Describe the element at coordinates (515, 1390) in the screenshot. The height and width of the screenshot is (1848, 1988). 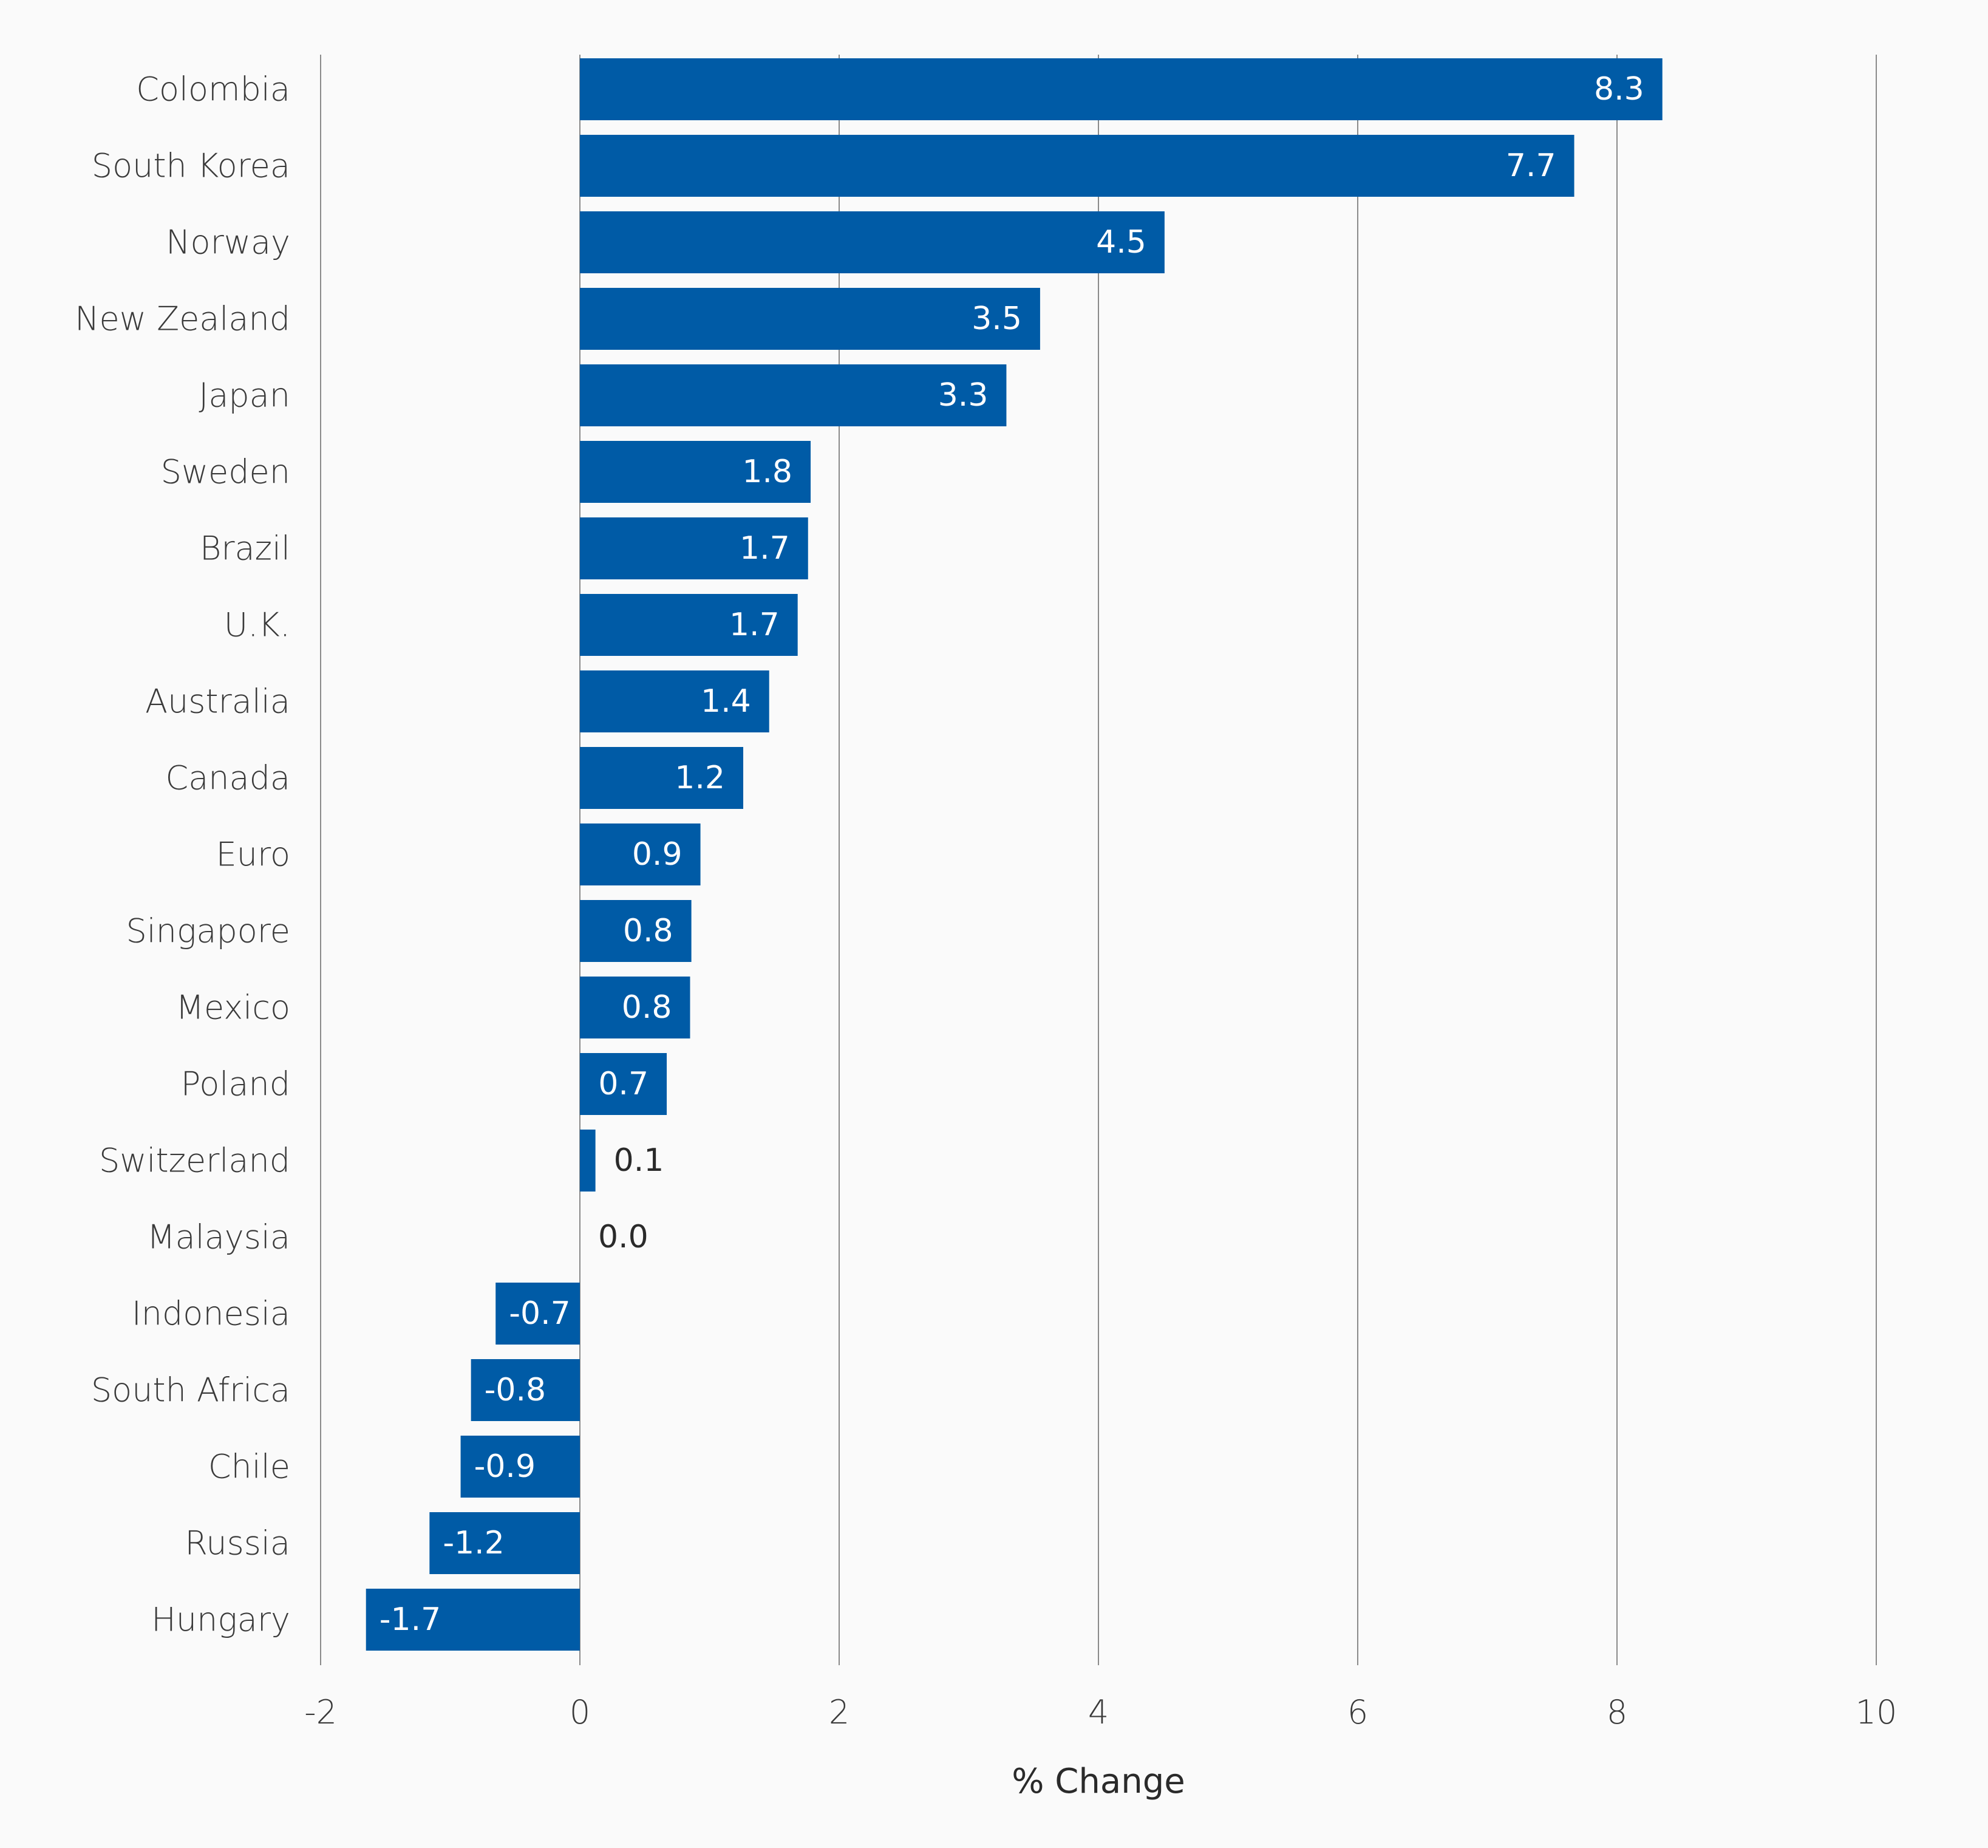
I see `data-label: -0.8` at that location.